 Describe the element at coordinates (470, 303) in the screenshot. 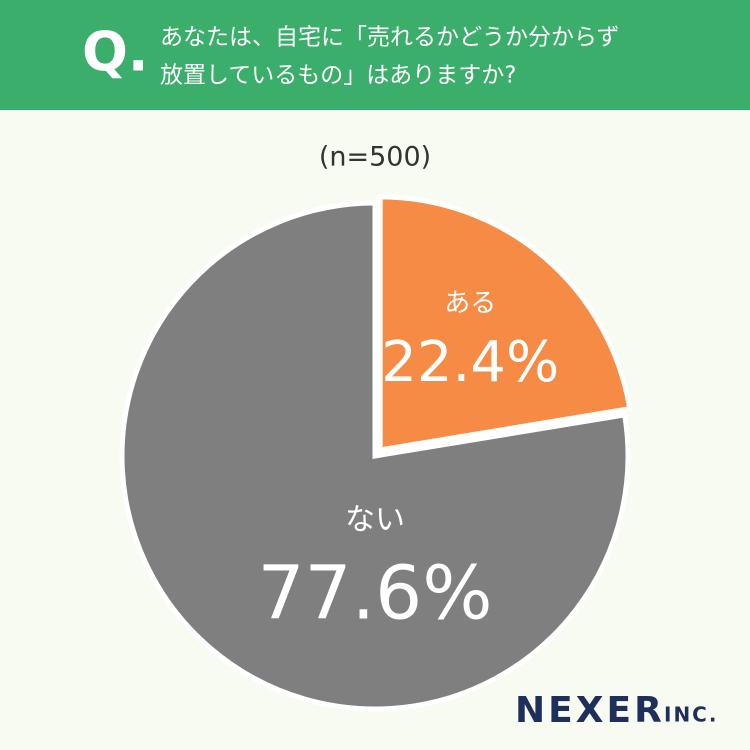

I see `category-label: ある` at that location.